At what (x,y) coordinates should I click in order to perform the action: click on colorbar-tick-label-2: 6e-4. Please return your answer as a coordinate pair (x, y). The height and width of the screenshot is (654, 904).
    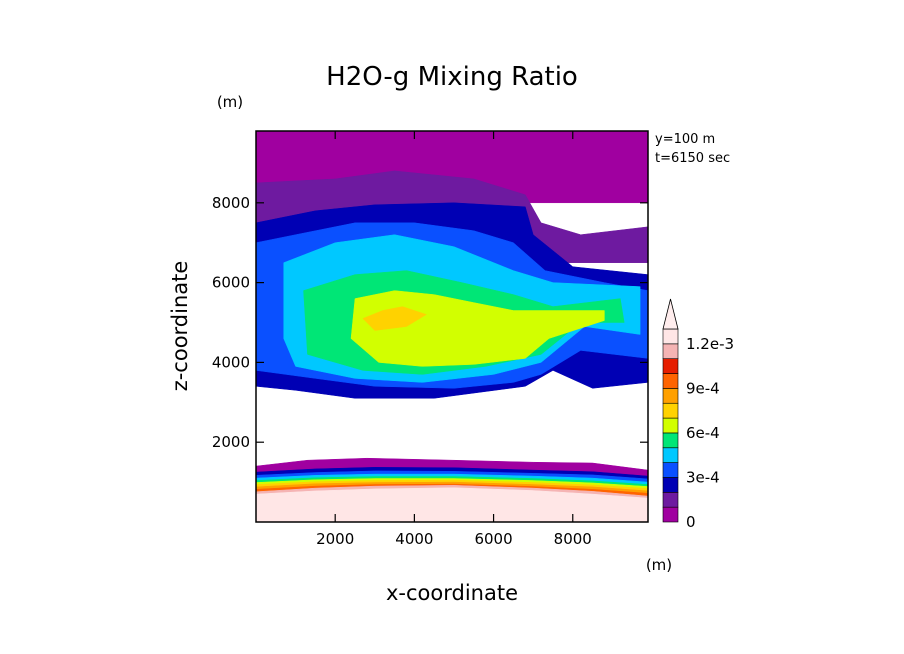
    Looking at the image, I should click on (703, 433).